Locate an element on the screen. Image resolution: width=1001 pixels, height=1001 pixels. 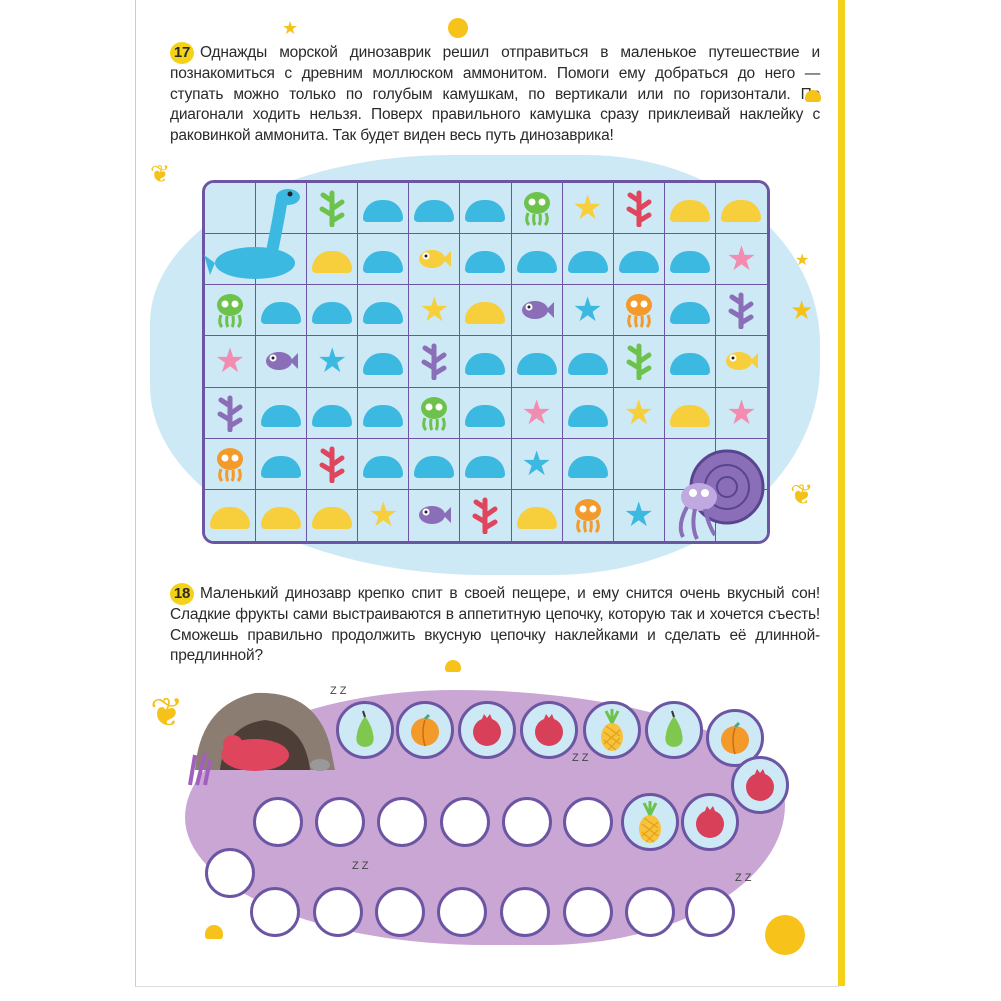
task-number: 17 is located at coordinates (182, 53).